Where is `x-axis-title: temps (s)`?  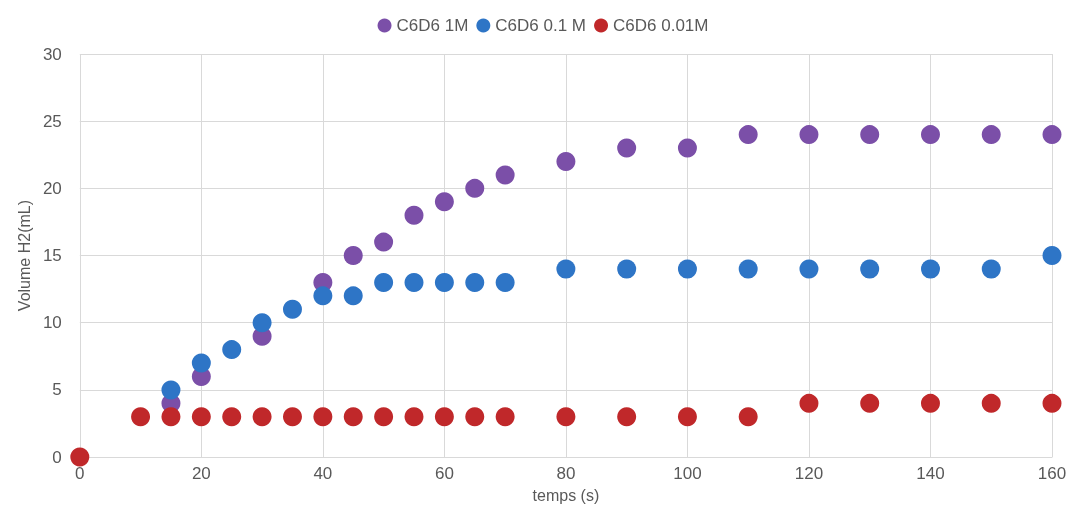
x-axis-title: temps (s) is located at coordinates (566, 495).